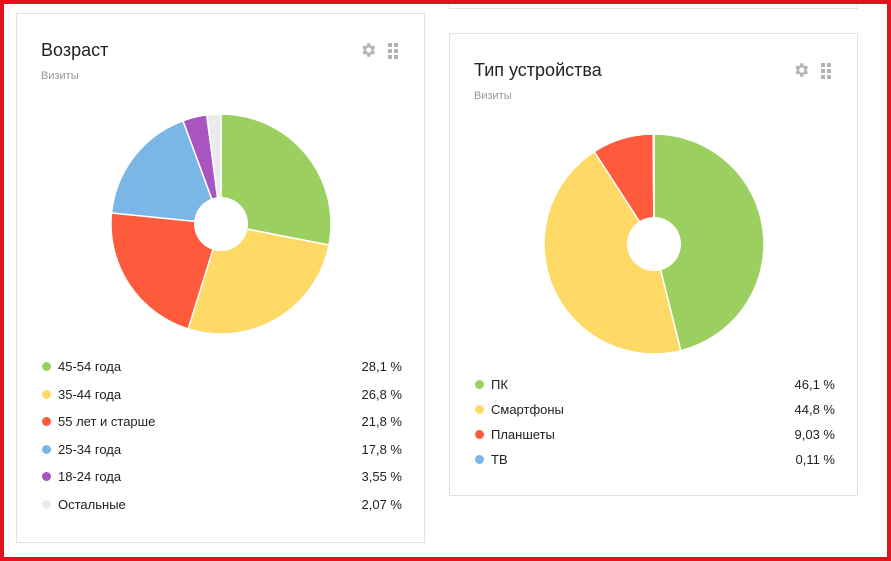 This screenshot has height=561, width=891. Describe the element at coordinates (655, 460) in the screenshot. I see `legend-item: ТВ 0,11 %` at that location.